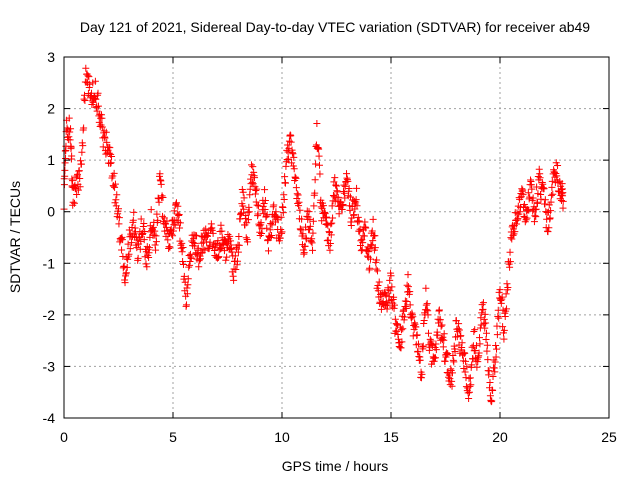  What do you see at coordinates (282, 437) in the screenshot?
I see `x-tick-label: 10` at bounding box center [282, 437].